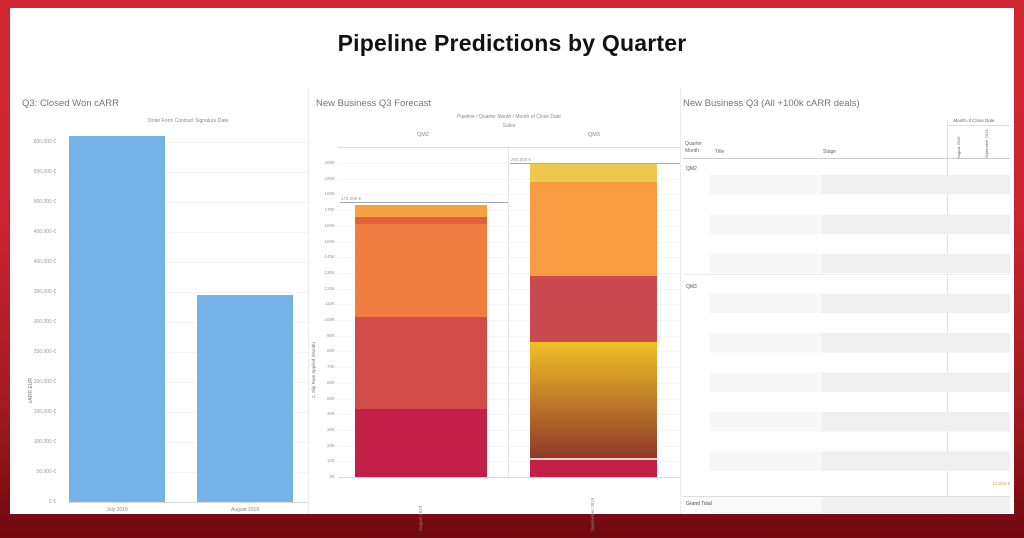 This screenshot has width=1024, height=538. Describe the element at coordinates (329, 304) in the screenshot. I see `y-tick-label: 110K` at that location.